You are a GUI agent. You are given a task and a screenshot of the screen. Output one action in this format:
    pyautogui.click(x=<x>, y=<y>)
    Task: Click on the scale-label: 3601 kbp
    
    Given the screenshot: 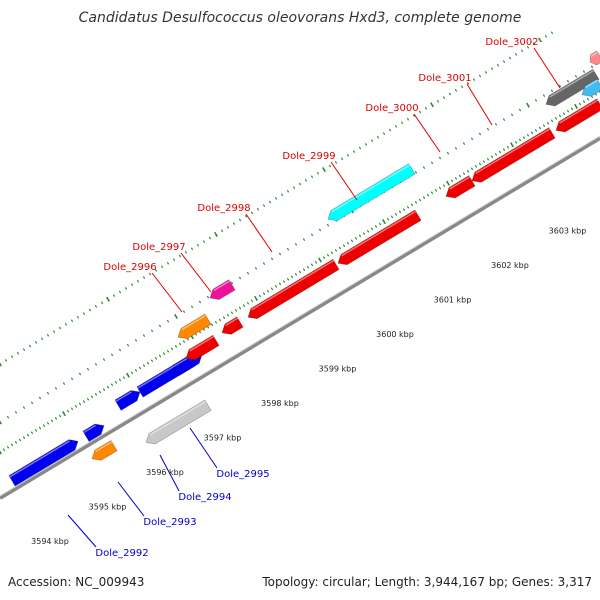 What is the action you would take?
    pyautogui.click(x=453, y=300)
    